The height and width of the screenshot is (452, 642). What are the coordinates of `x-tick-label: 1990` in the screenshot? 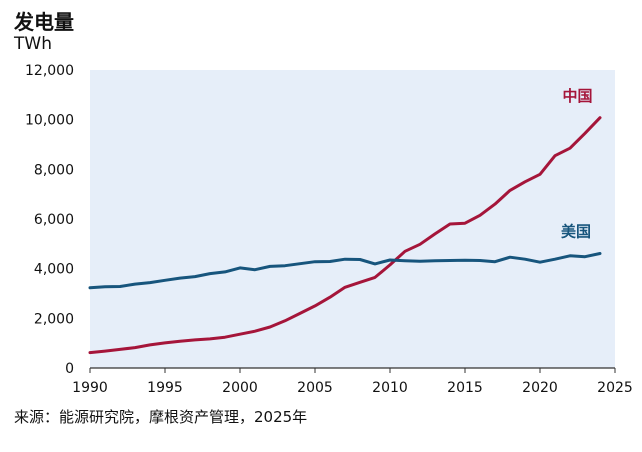 It's located at (90, 388).